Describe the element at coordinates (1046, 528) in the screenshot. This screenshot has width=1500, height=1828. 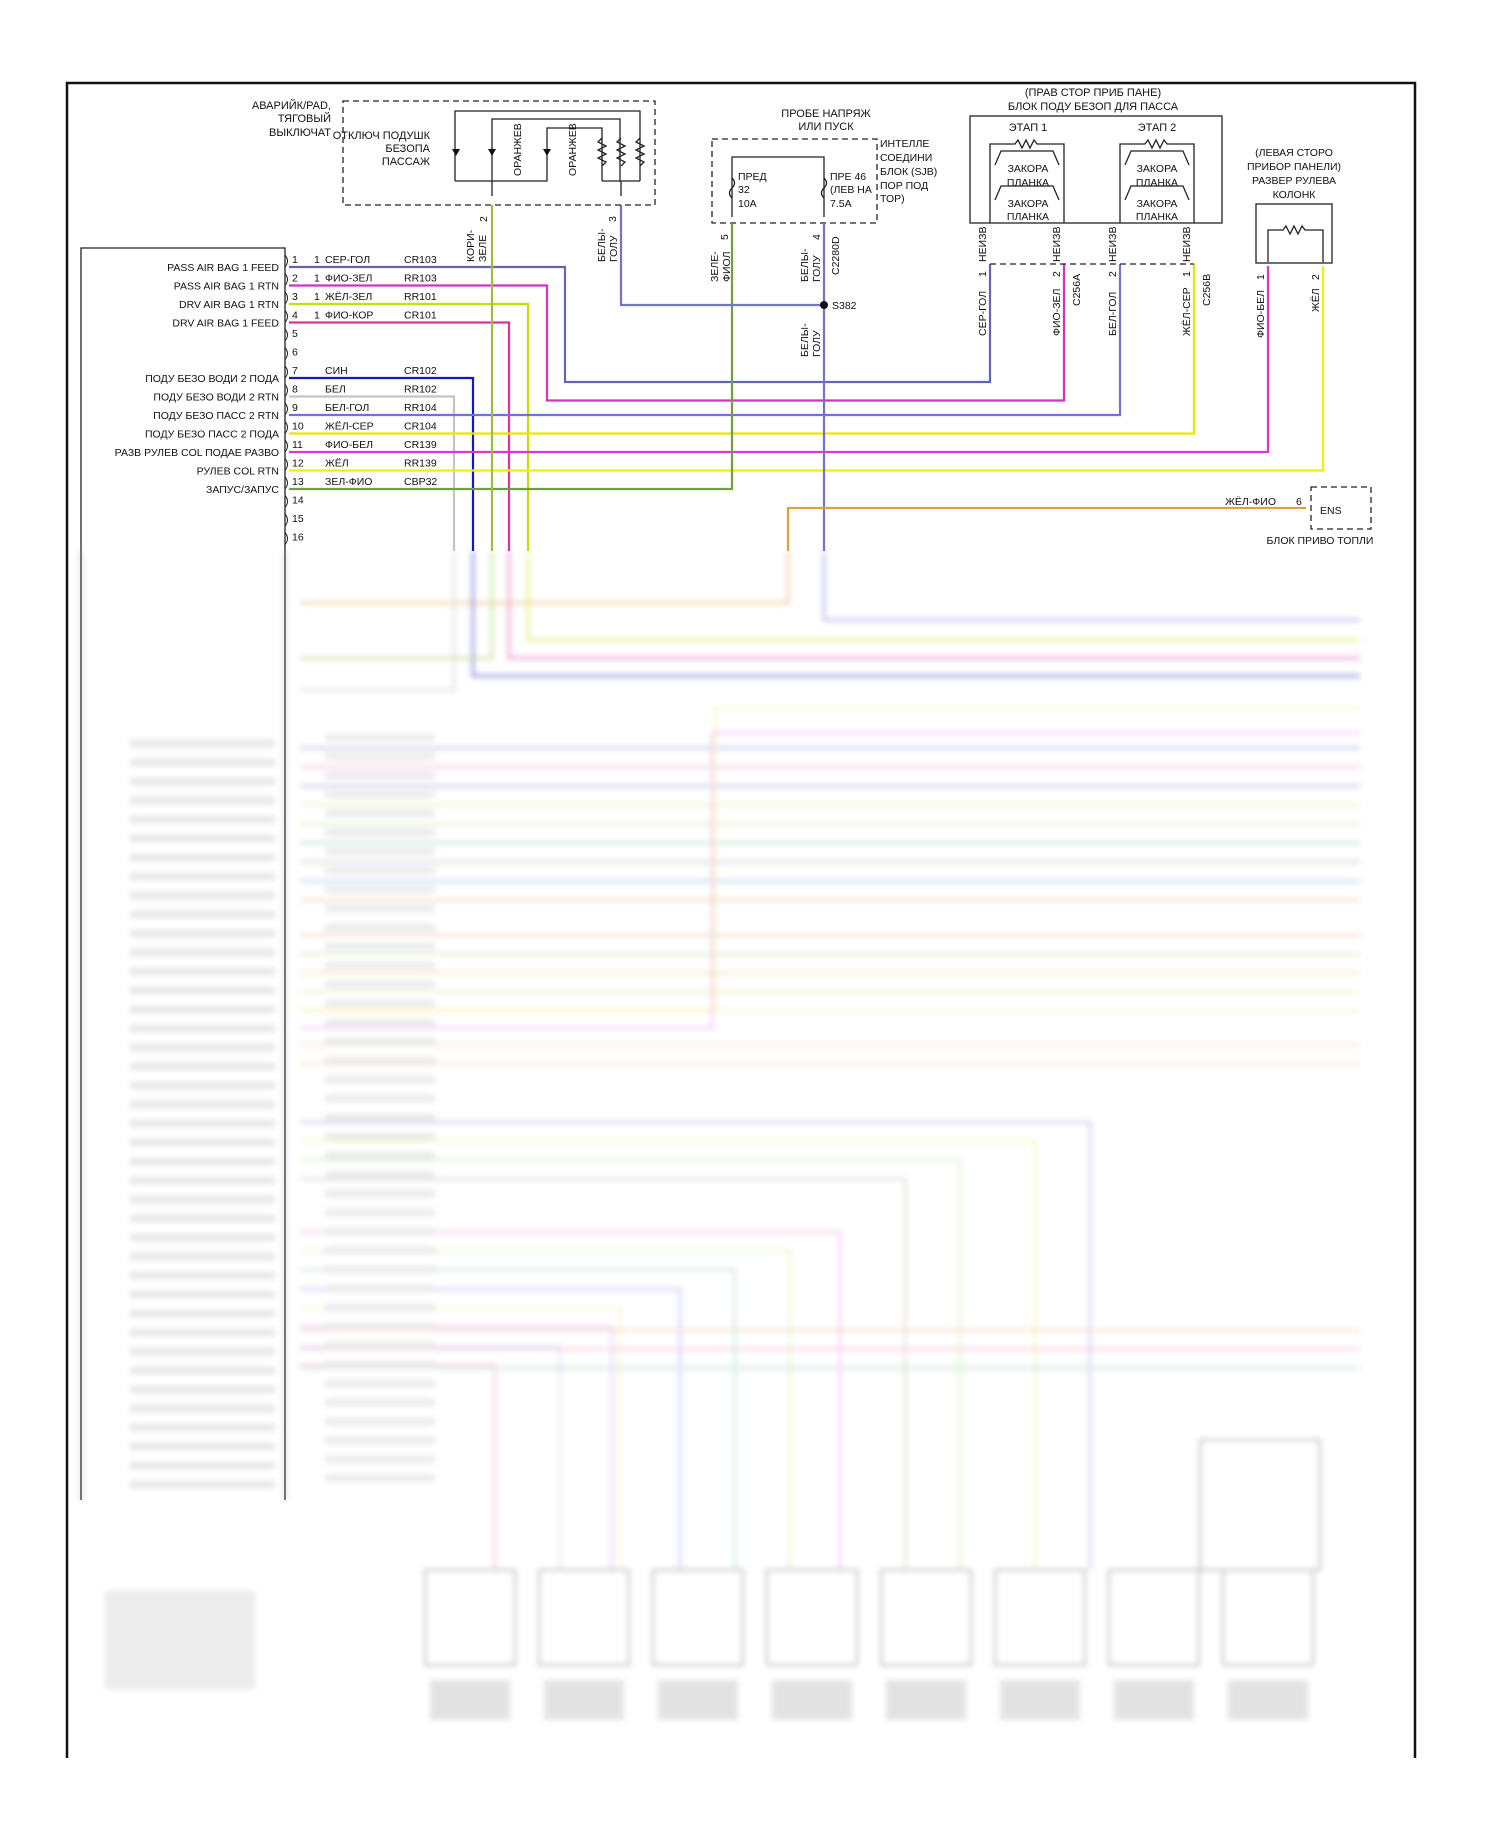
I see `wire-zhel-fio` at that location.